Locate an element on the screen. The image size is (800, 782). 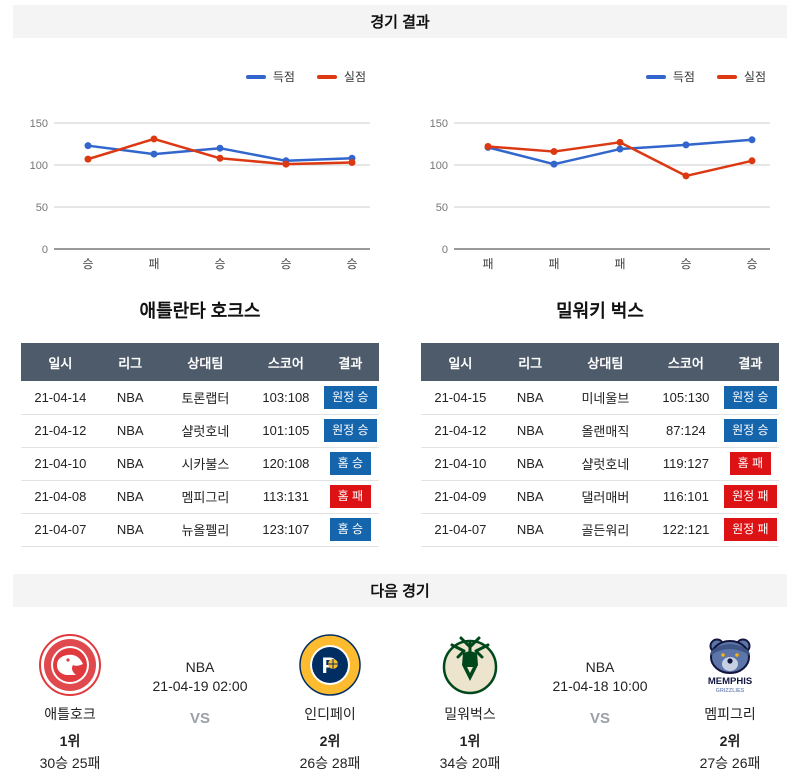
legend-item: 득점 is located at coordinates (270, 76).